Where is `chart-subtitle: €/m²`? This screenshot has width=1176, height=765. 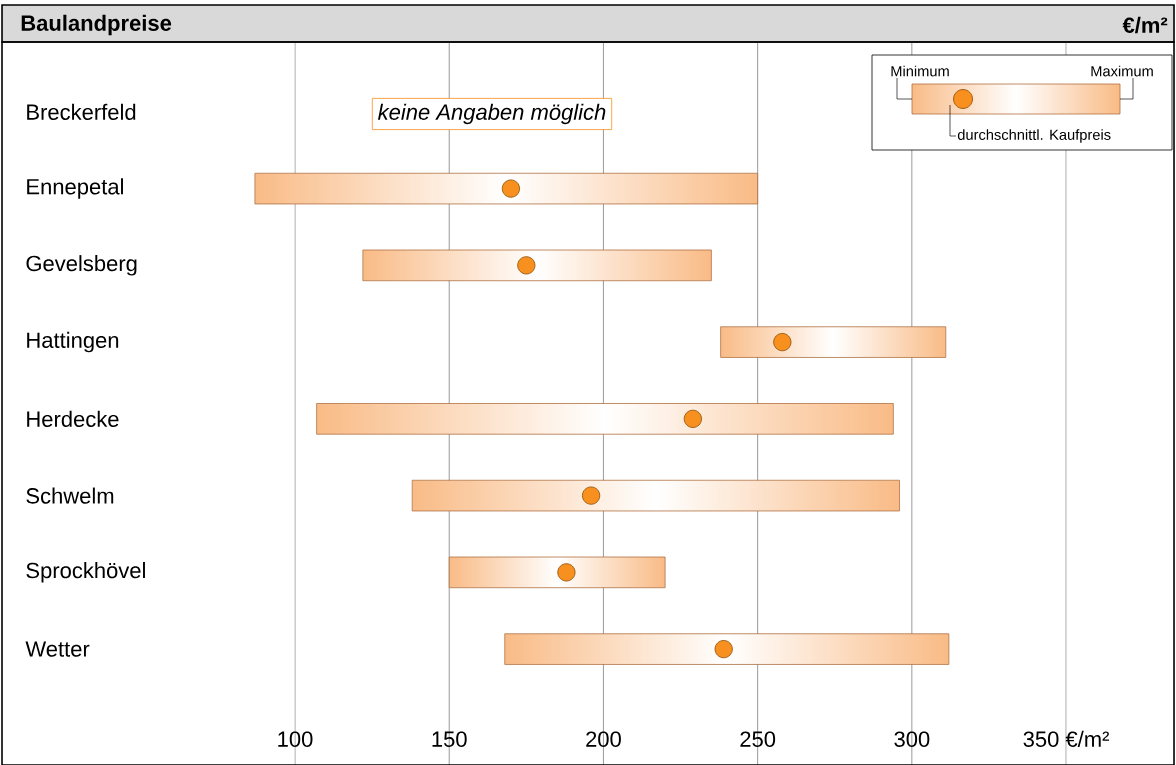
chart-subtitle: €/m² is located at coordinates (1145, 25).